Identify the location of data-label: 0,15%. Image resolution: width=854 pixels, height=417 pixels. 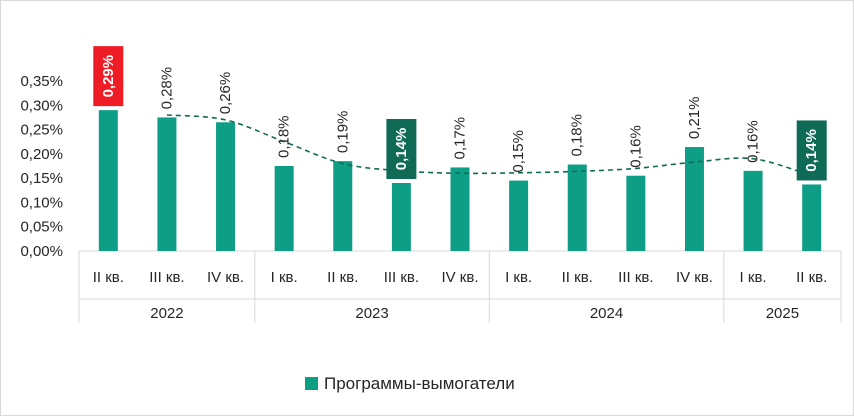
(518, 151).